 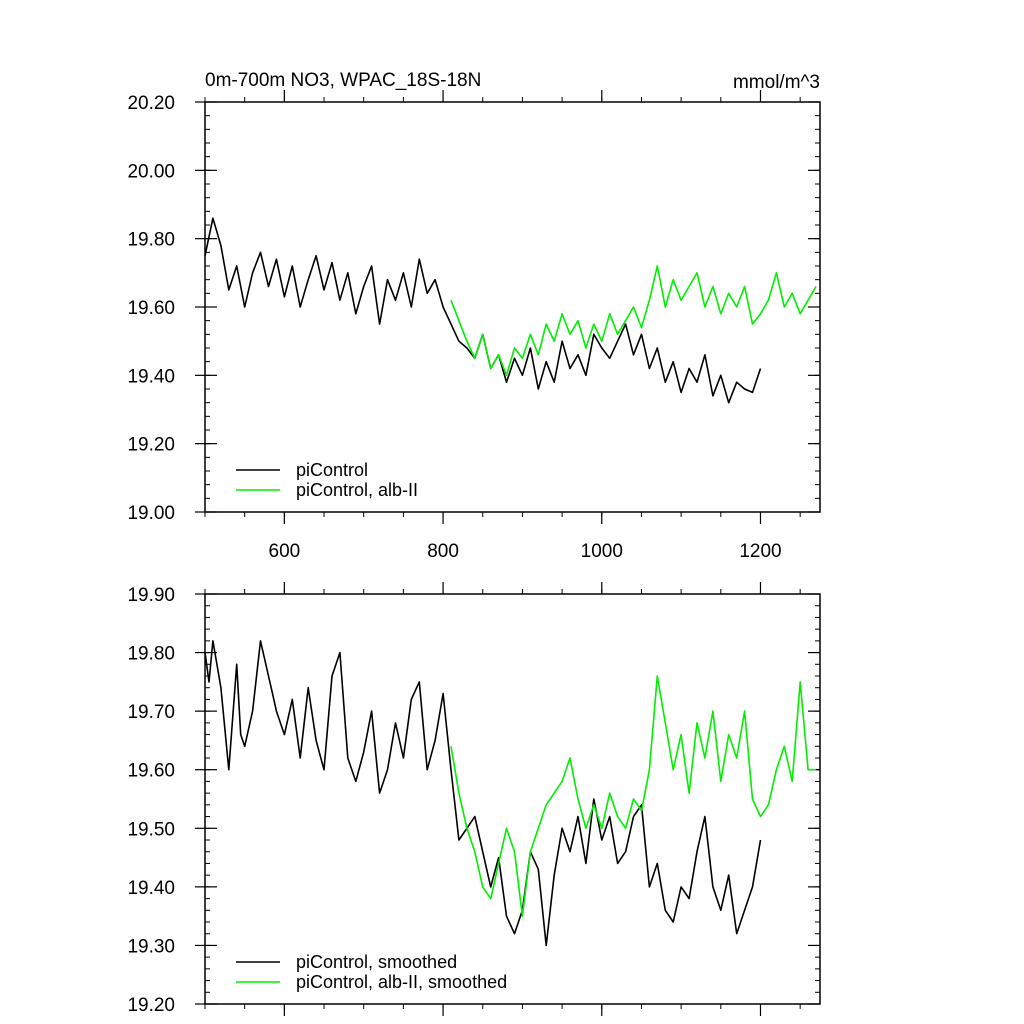 I want to click on chart-top-units: mmol/m^3, so click(x=776, y=82).